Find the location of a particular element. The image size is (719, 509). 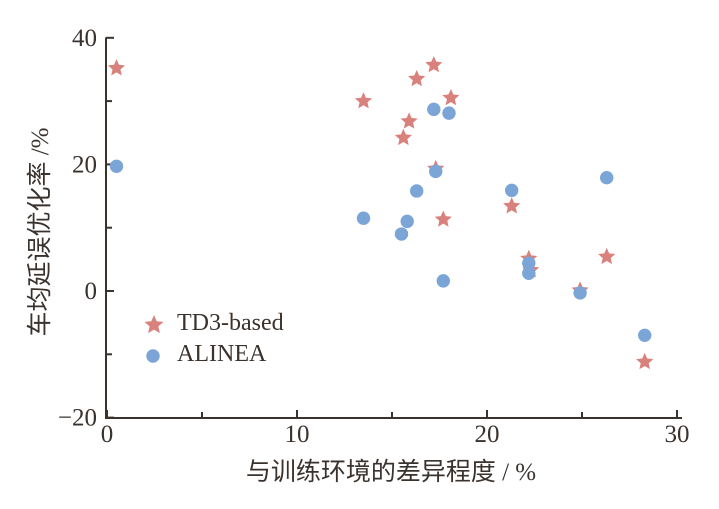

legend-label-td3-based: TD3-based is located at coordinates (230, 323).